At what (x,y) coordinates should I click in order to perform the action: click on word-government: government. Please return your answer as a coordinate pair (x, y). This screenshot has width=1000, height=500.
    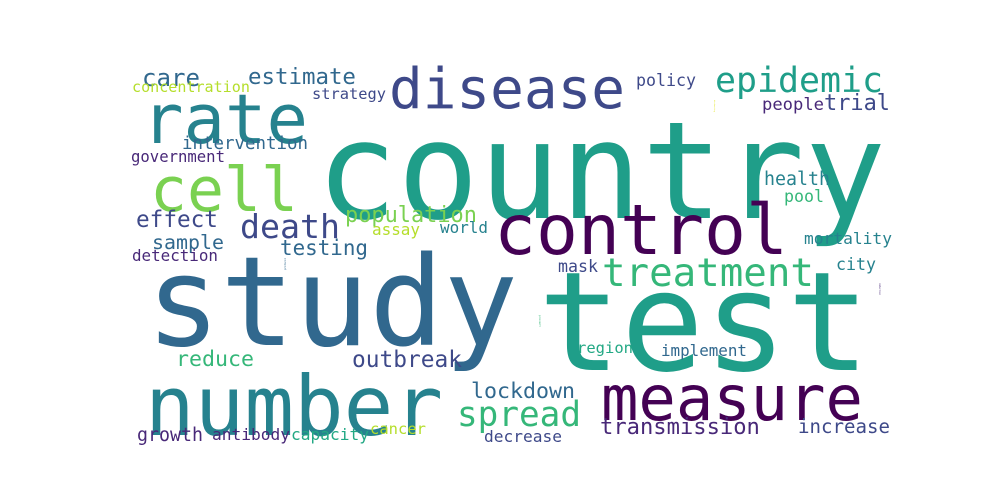
    Looking at the image, I should click on (178, 157).